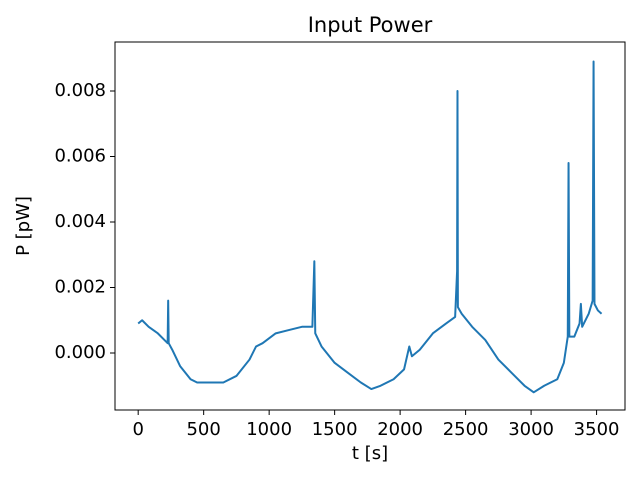 Image resolution: width=640 pixels, height=480 pixels. I want to click on y-axis-label: P [pW], so click(23, 226).